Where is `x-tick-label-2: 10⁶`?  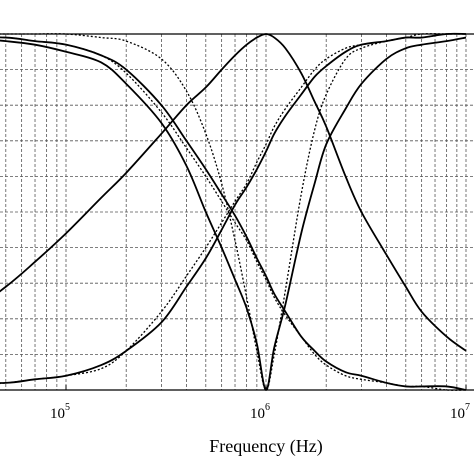 x-tick-label-2: 10⁶ is located at coordinates (260, 412).